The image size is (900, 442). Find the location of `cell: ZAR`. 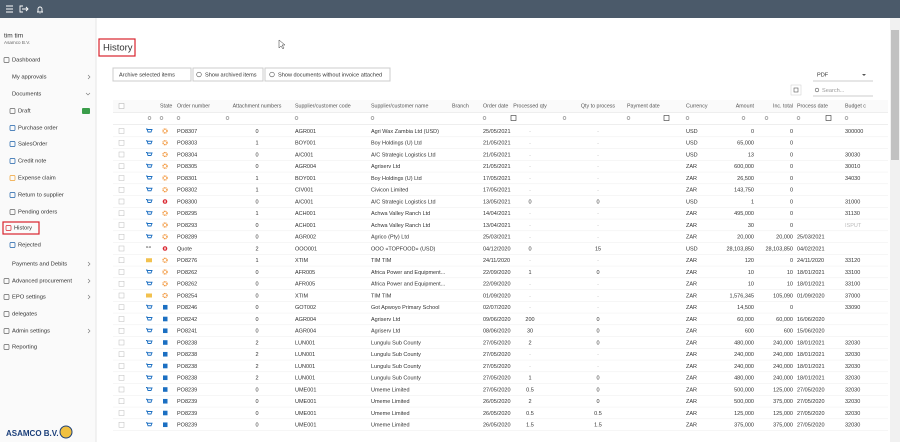

cell: ZAR is located at coordinates (691, 343).